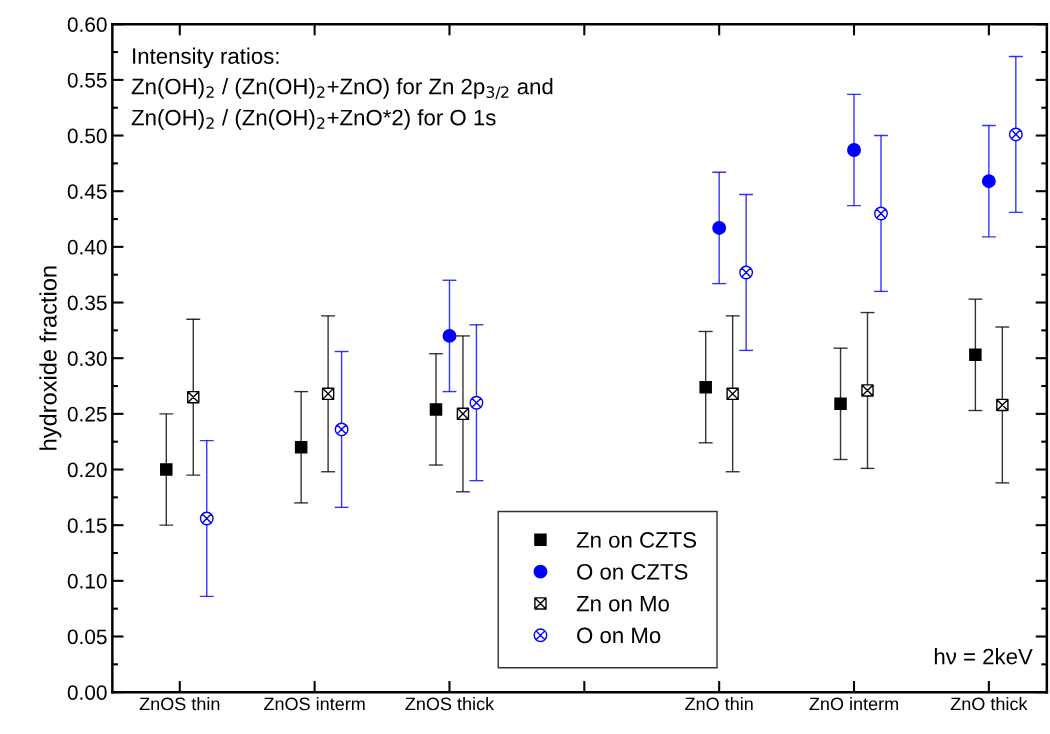 This screenshot has height=734, width=1050. What do you see at coordinates (314, 704) in the screenshot?
I see `x-tick-label: ZnOS interm` at bounding box center [314, 704].